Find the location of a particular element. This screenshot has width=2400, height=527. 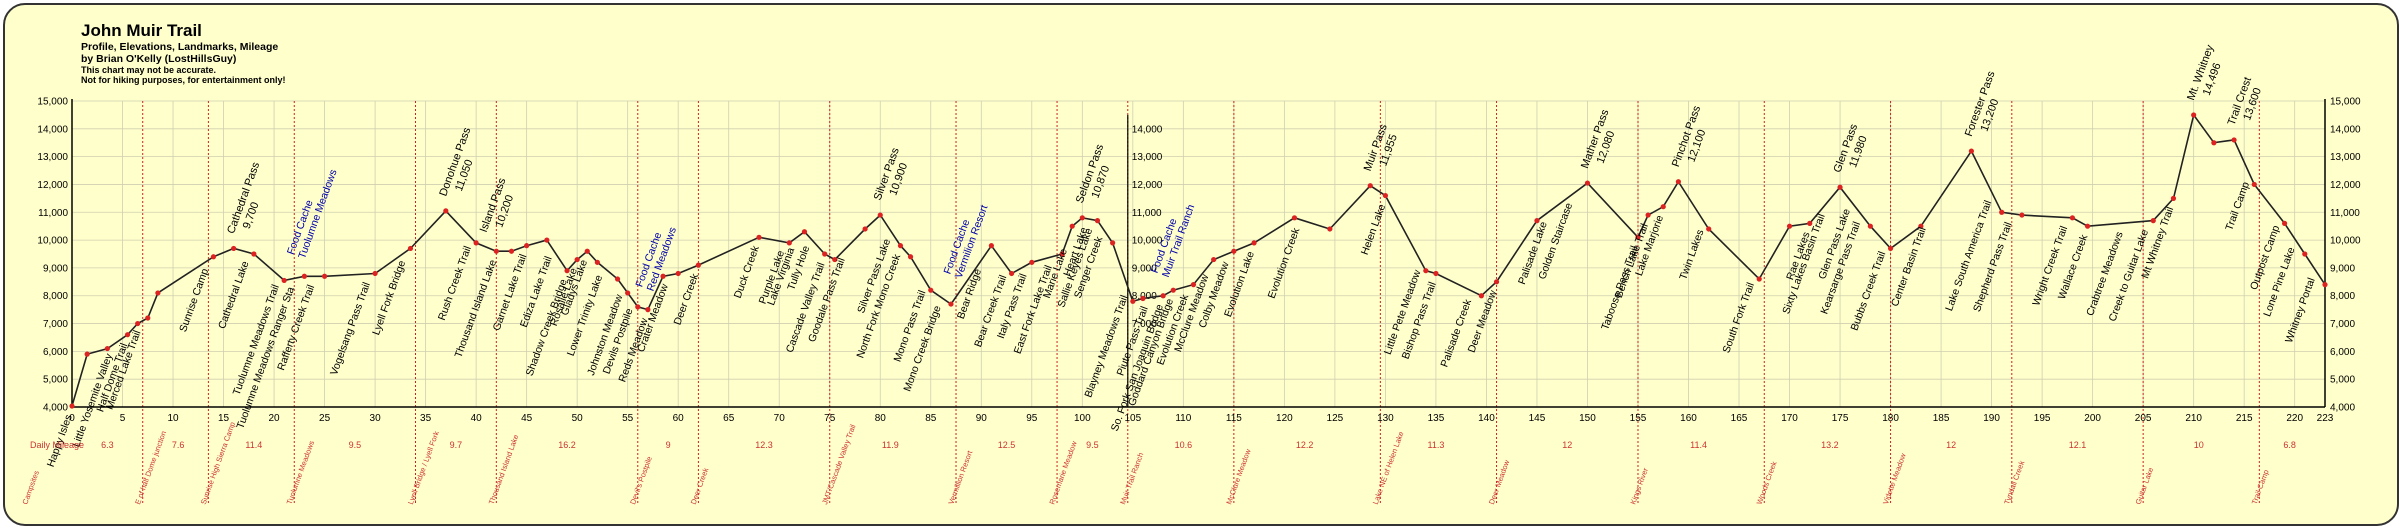

daily-mileage-label: Daily Mileage is located at coordinates (57, 445).